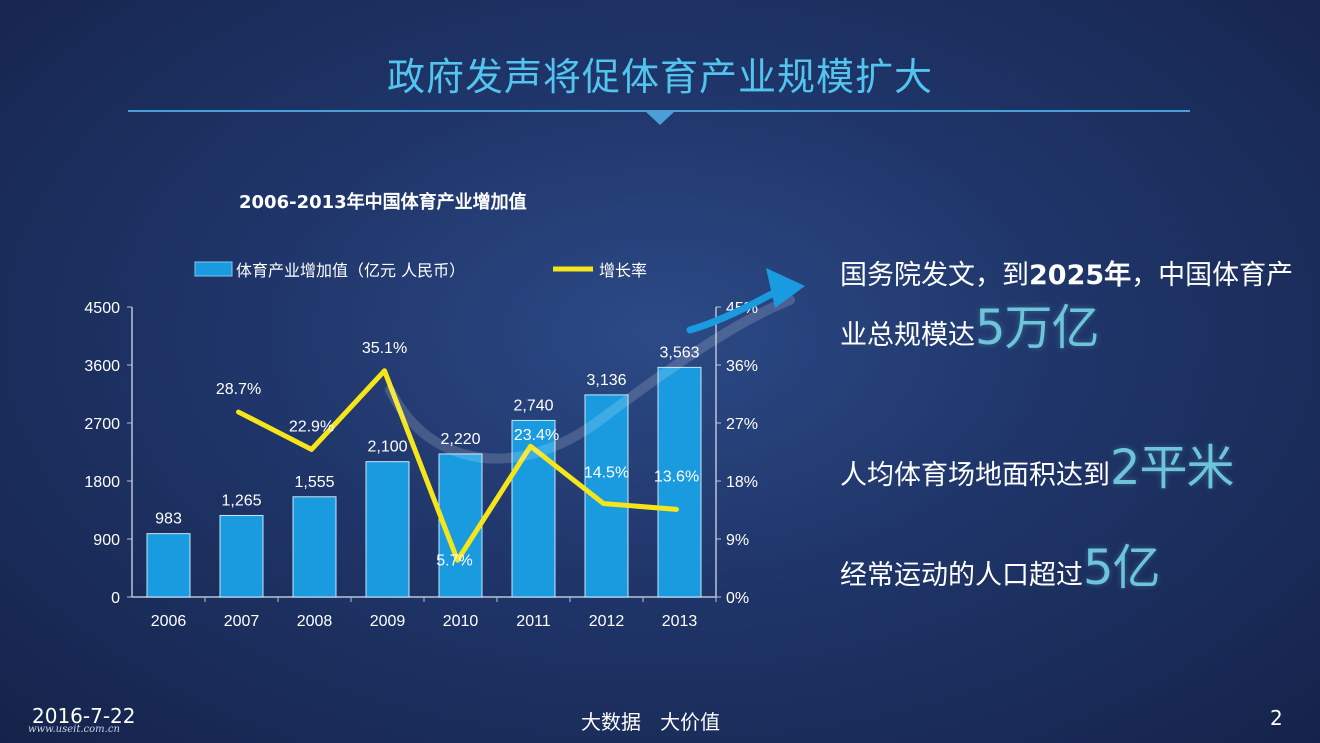 Image resolution: width=1320 pixels, height=743 pixels. What do you see at coordinates (106, 540) in the screenshot?
I see `y-left-tick-label: 900` at bounding box center [106, 540].